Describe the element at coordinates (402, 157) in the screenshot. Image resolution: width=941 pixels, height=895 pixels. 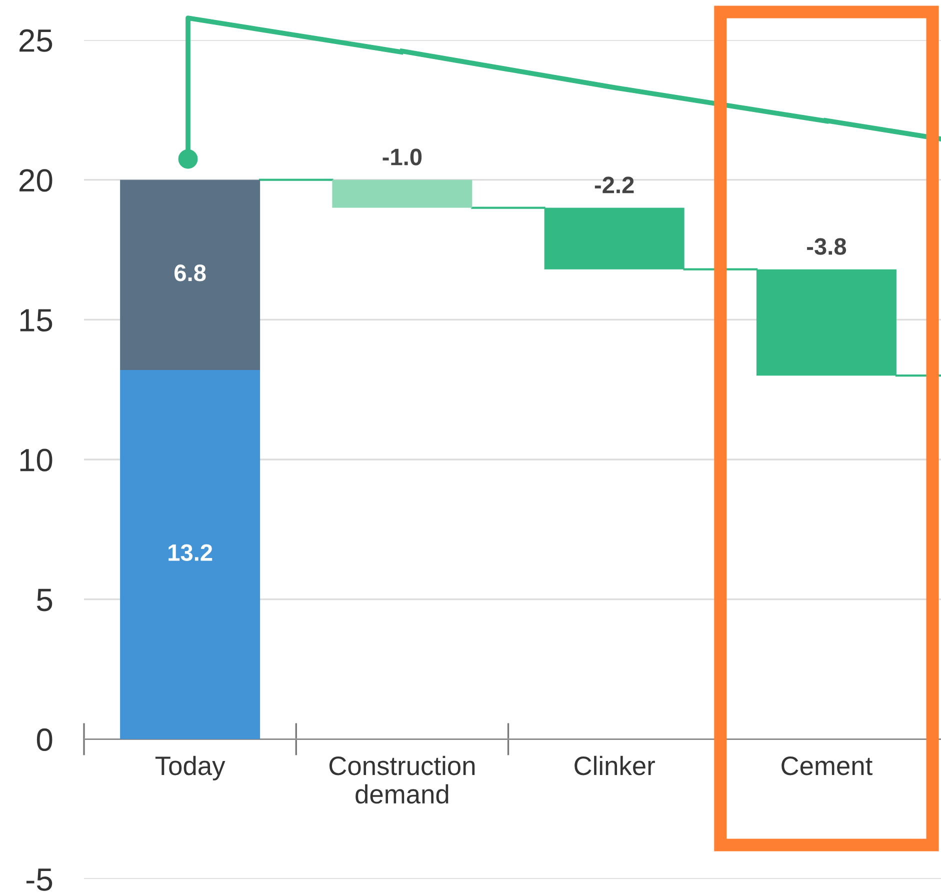
I see `data-label: -1.0` at that location.